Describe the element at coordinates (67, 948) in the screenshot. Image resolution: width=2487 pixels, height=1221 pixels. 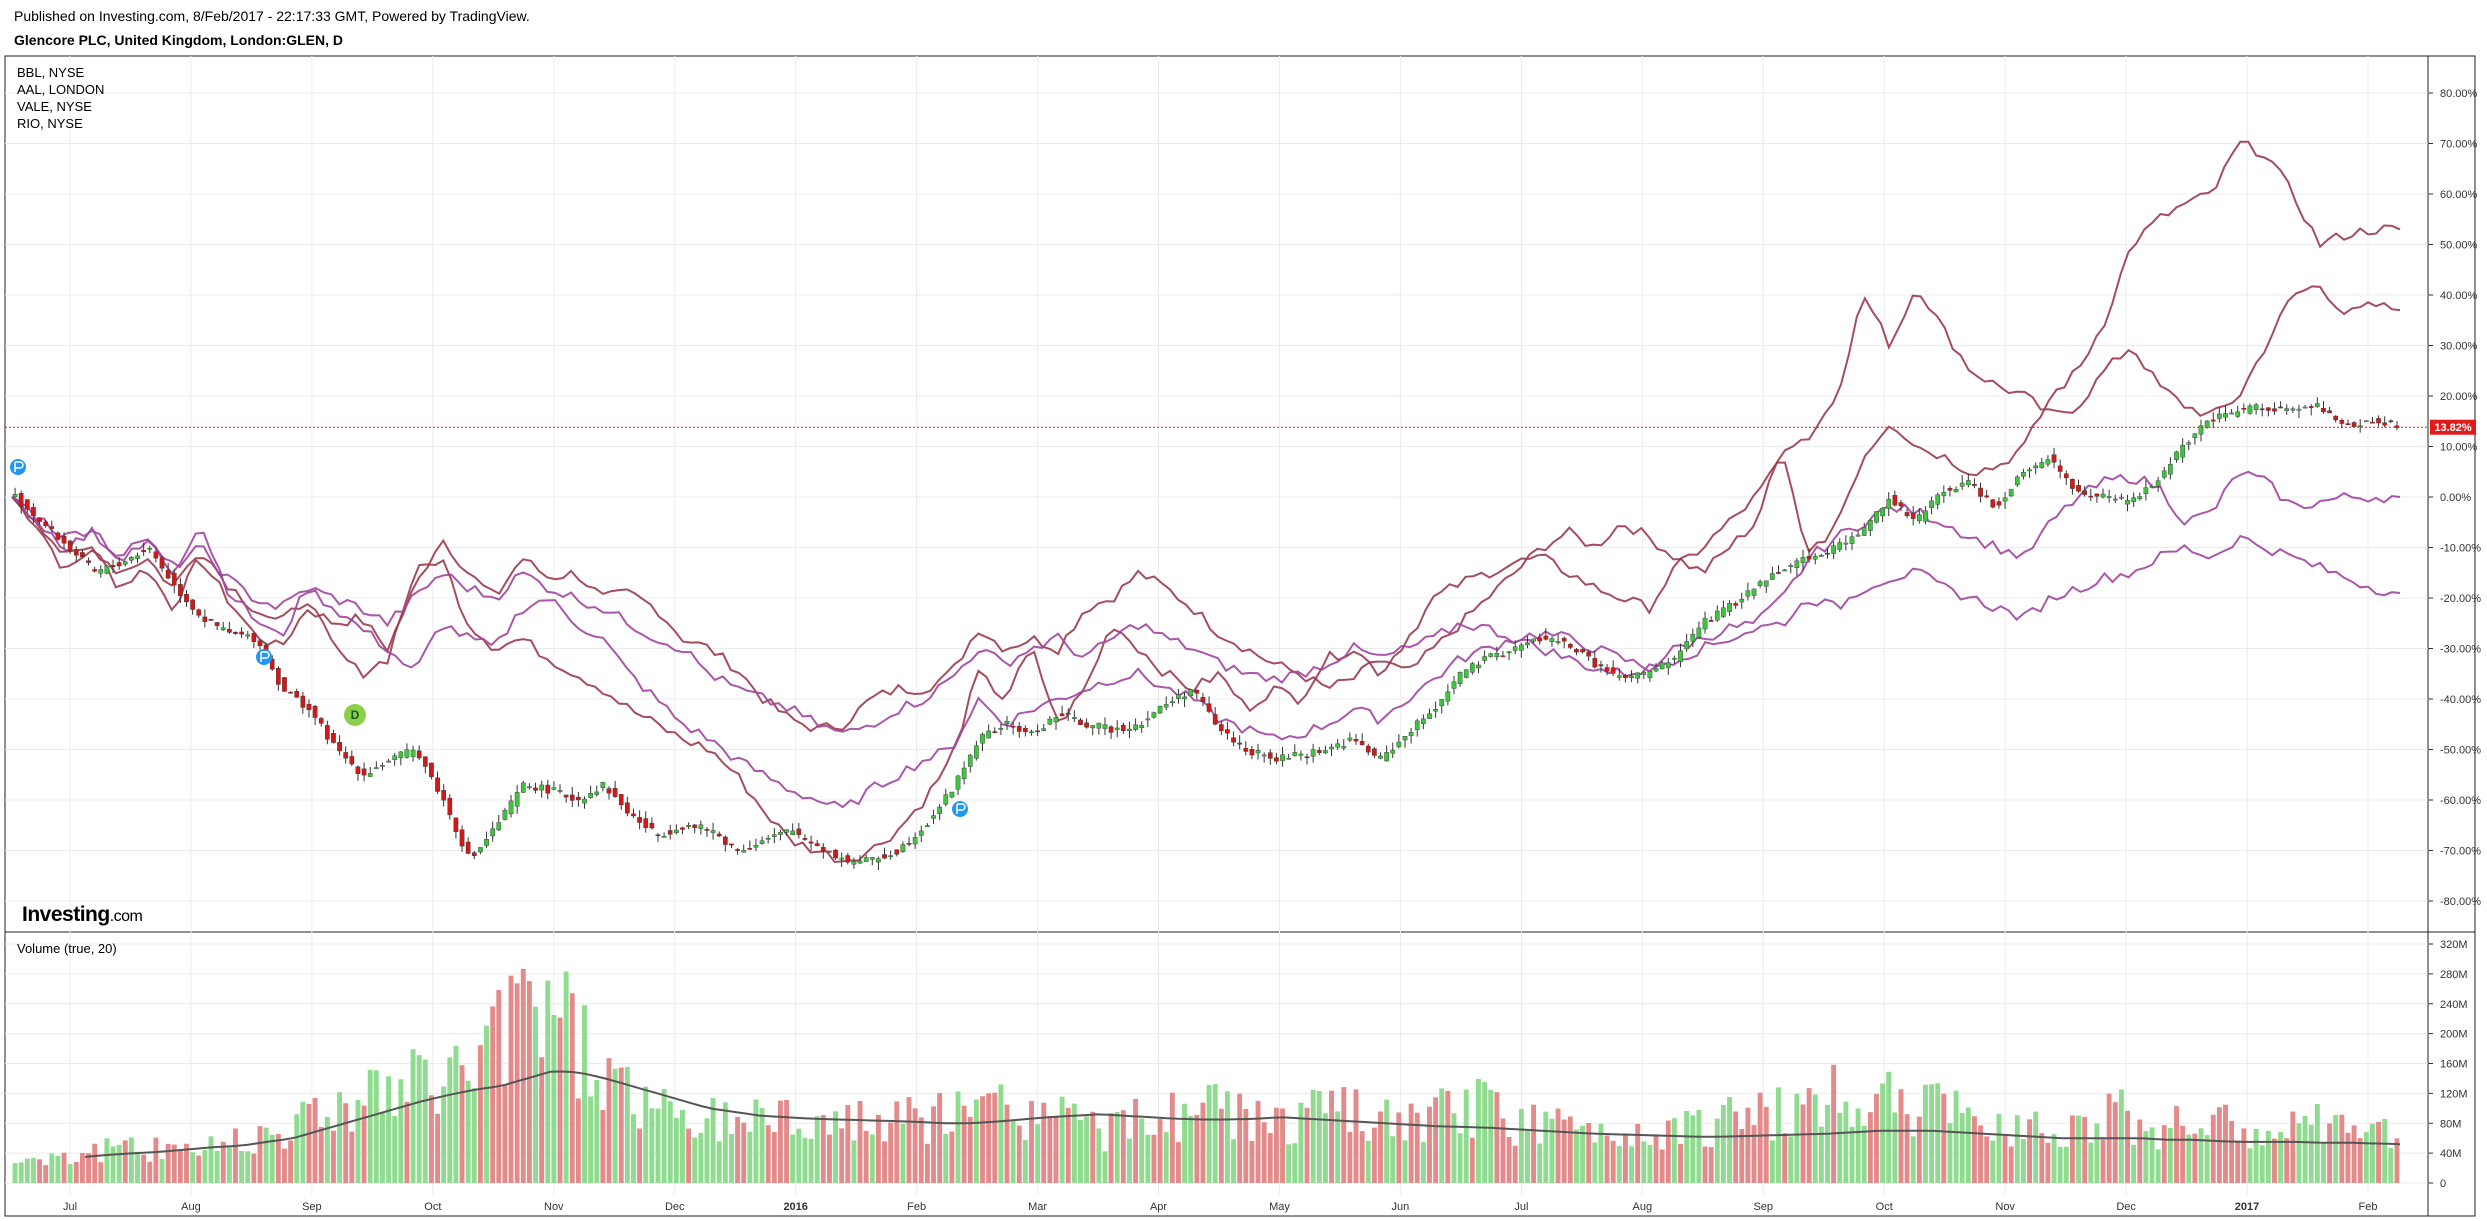
I see `volume-study-label: Volume (true, 20)` at that location.